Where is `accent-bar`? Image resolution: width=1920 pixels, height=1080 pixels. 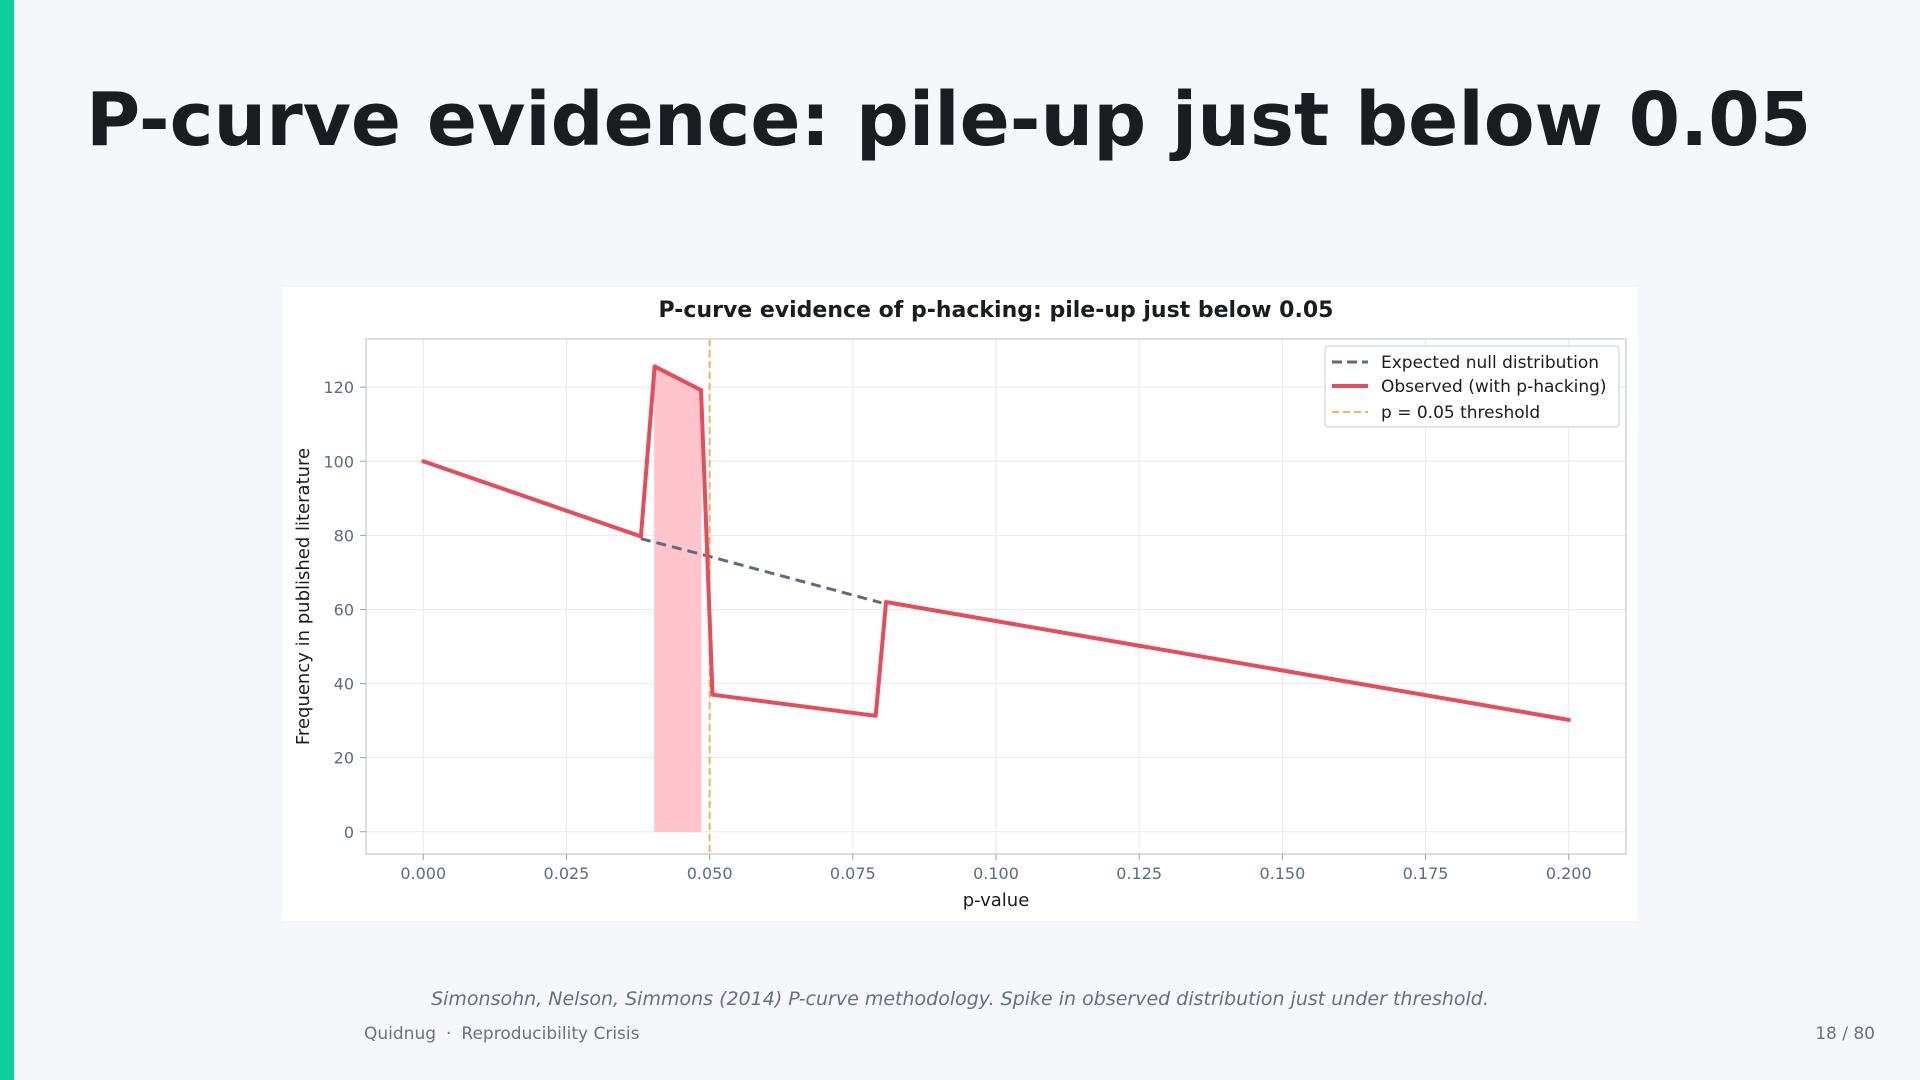
accent-bar is located at coordinates (7, 540).